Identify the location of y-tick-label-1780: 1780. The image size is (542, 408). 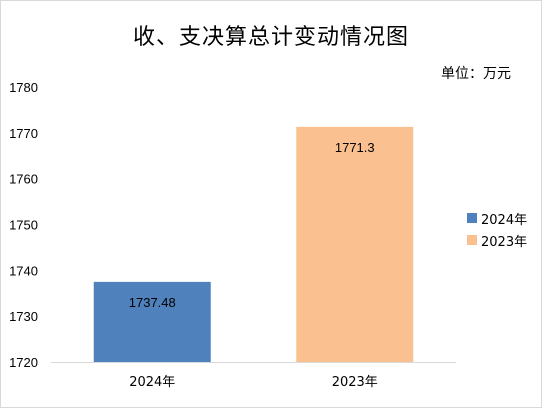
(23, 87).